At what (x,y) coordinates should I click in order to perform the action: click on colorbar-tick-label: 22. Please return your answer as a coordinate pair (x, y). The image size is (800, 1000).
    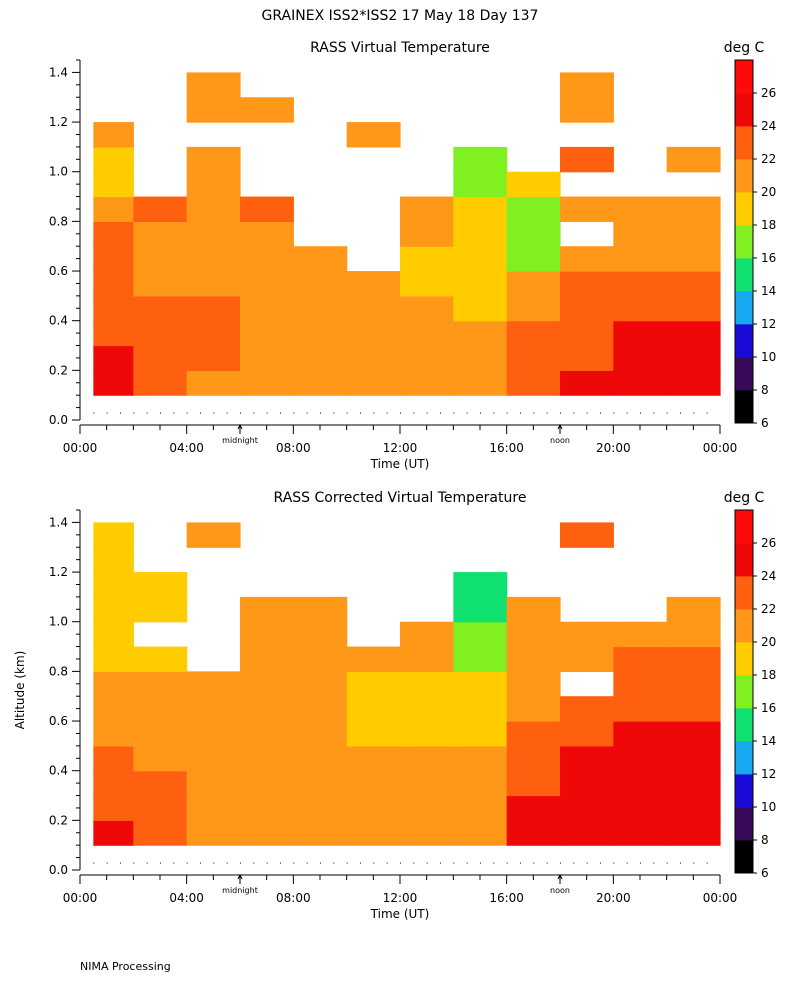
    Looking at the image, I should click on (768, 159).